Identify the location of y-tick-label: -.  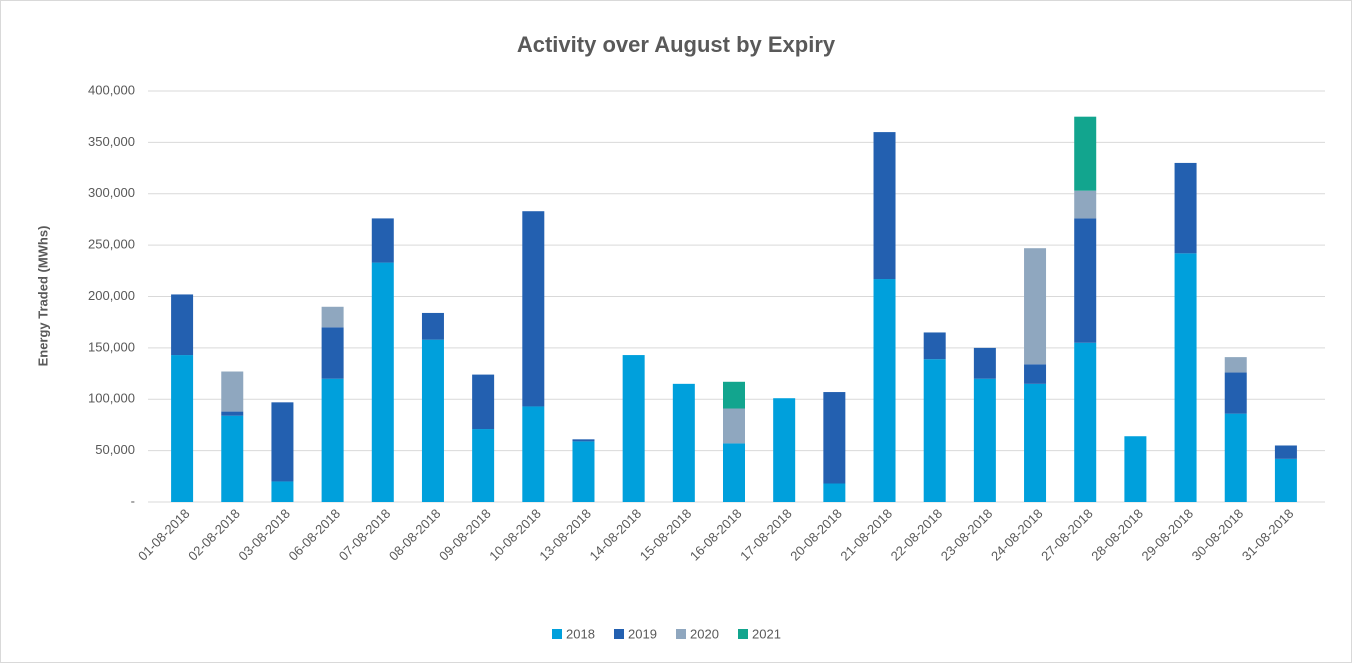
(133, 500).